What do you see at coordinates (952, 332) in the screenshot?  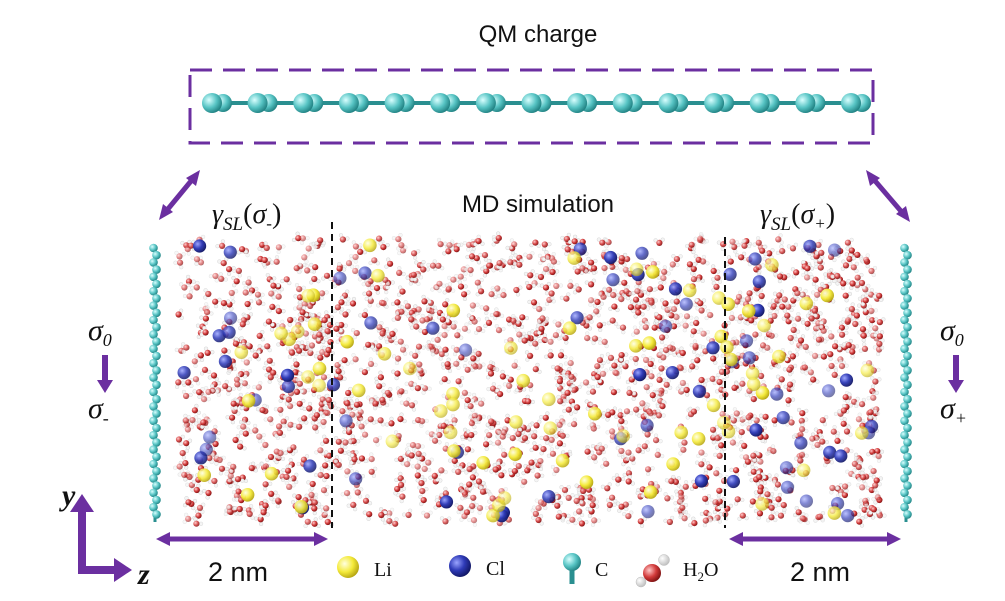 I see `sigma-right-top: σ0` at bounding box center [952, 332].